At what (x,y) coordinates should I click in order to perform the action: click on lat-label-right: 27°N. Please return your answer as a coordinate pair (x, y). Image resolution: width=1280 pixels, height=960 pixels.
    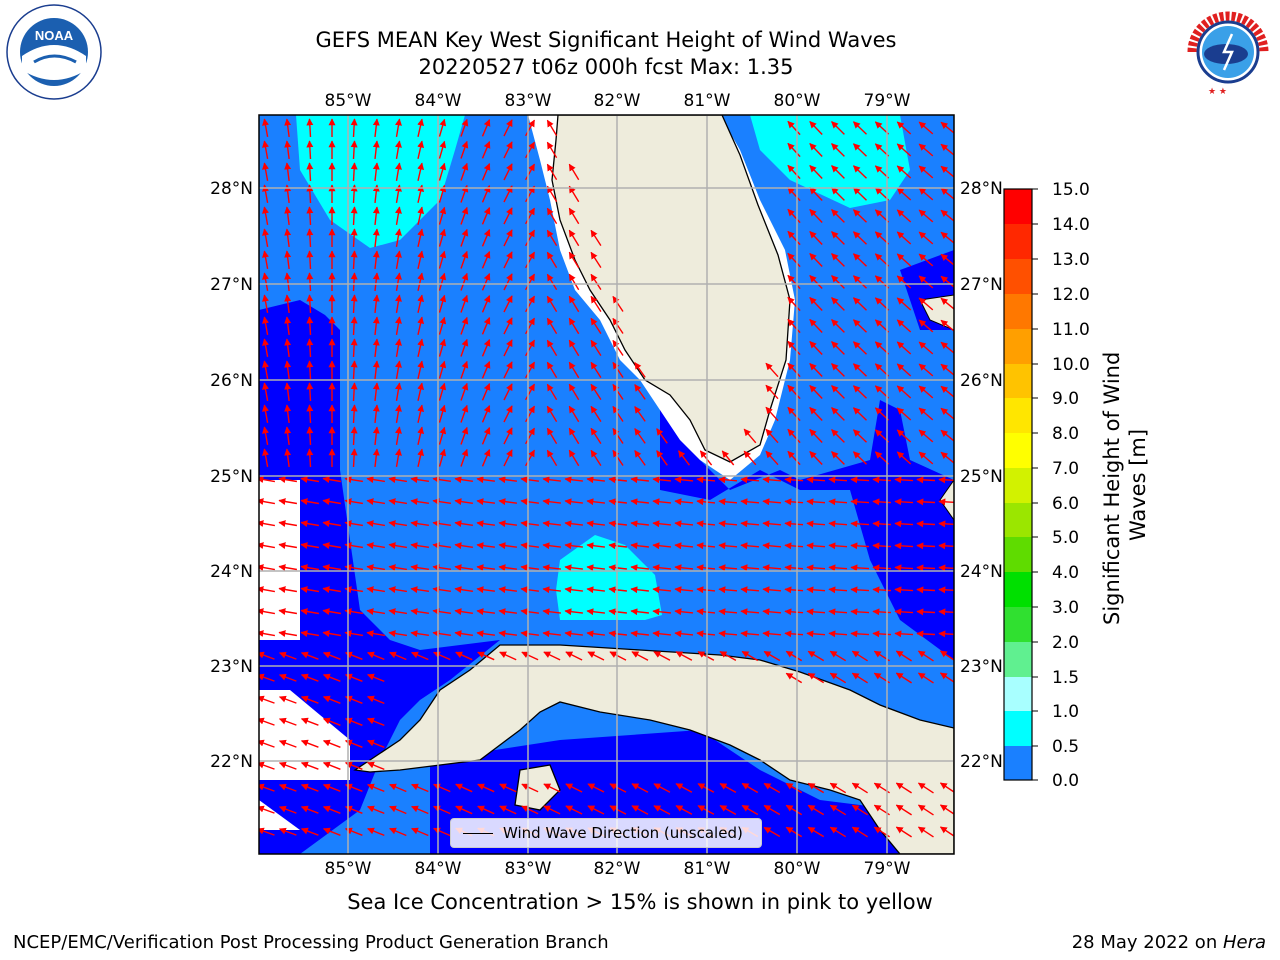
    Looking at the image, I should click on (981, 285).